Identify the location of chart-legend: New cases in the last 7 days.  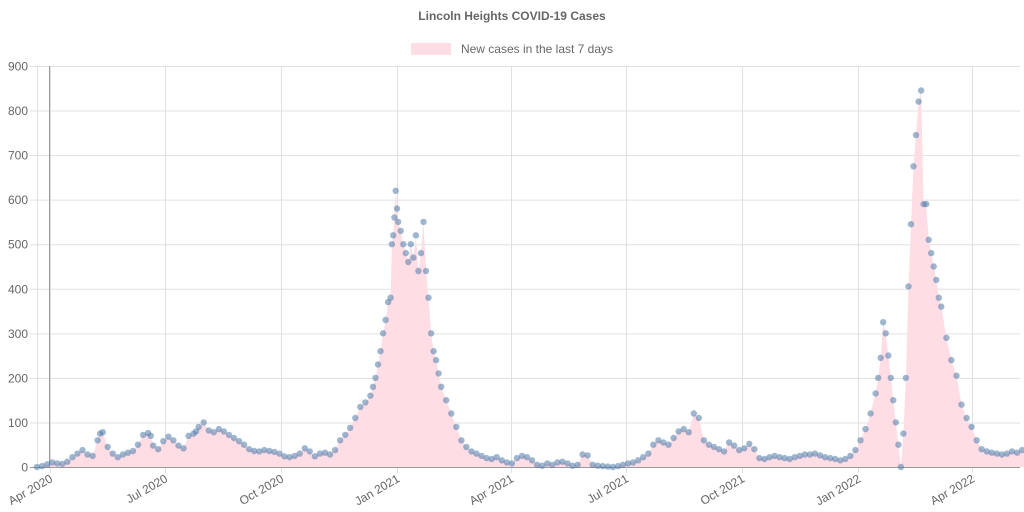
(512, 49).